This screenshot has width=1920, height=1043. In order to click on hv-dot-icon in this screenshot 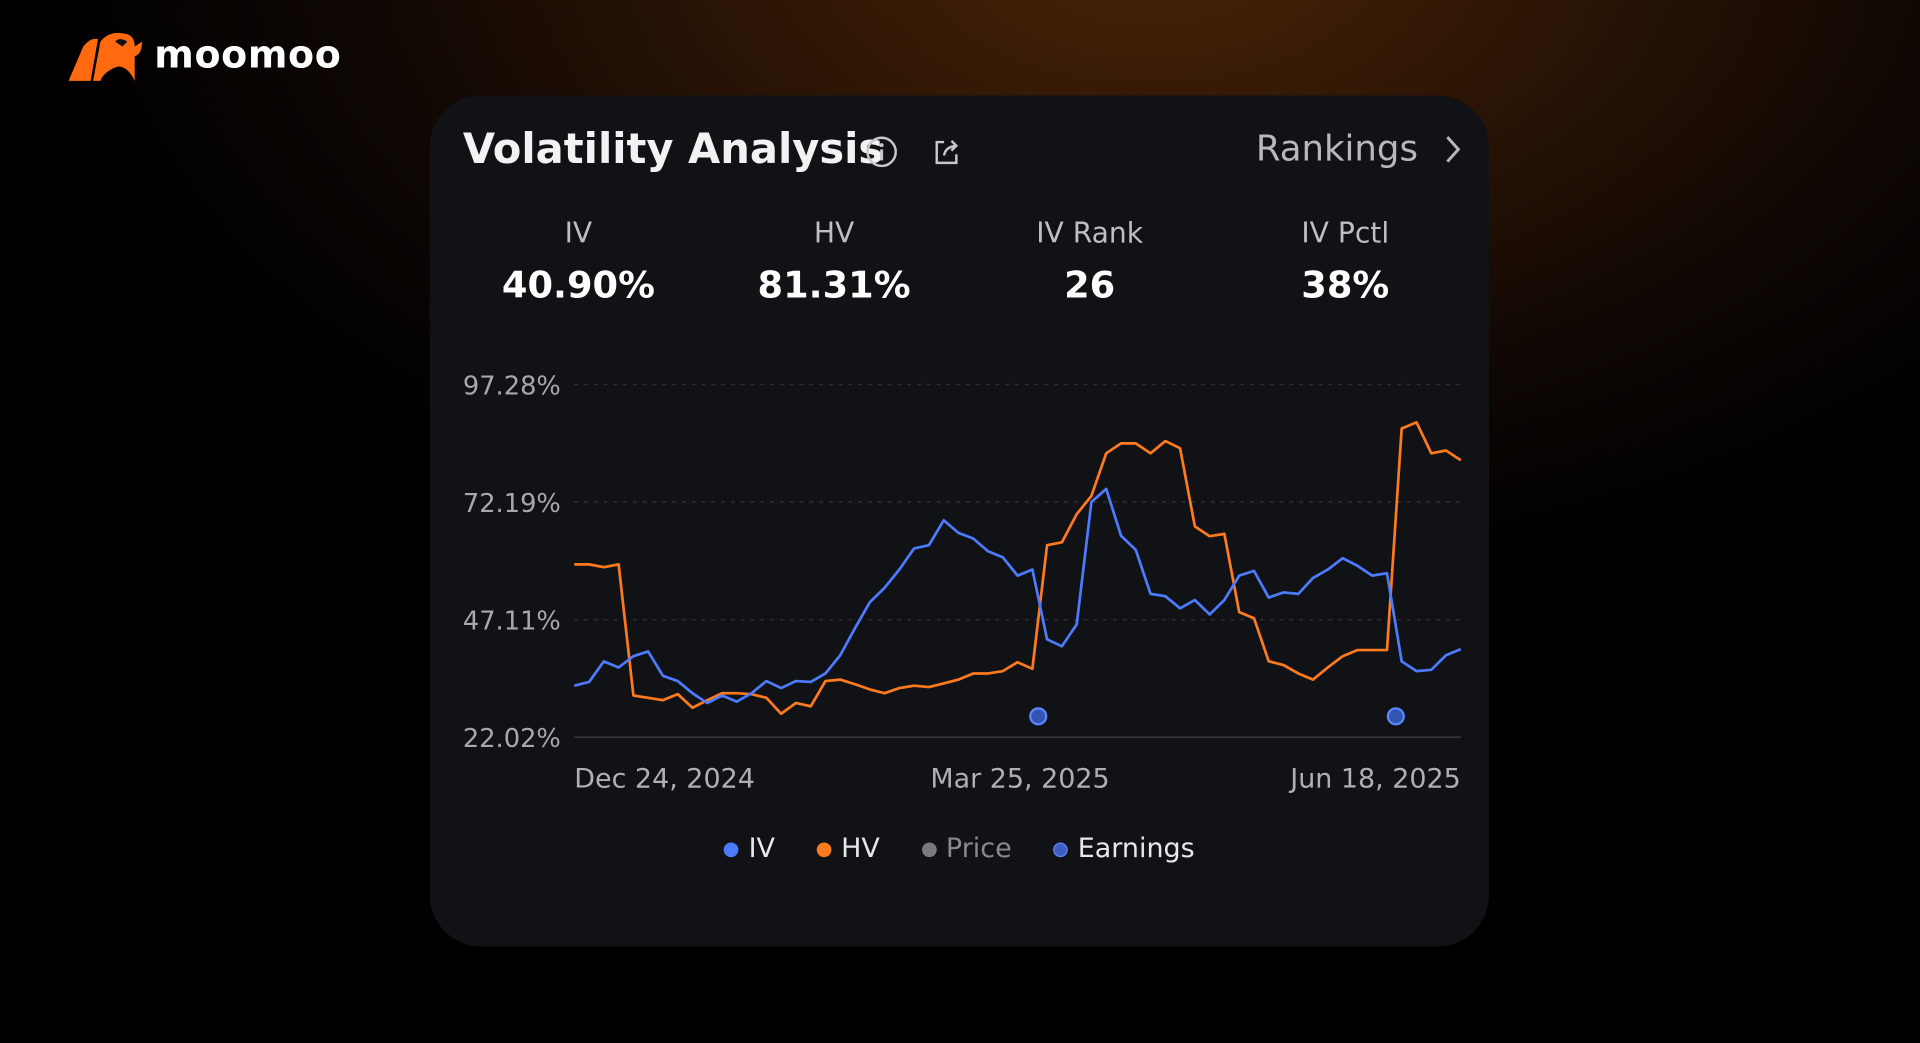, I will do `click(824, 849)`.